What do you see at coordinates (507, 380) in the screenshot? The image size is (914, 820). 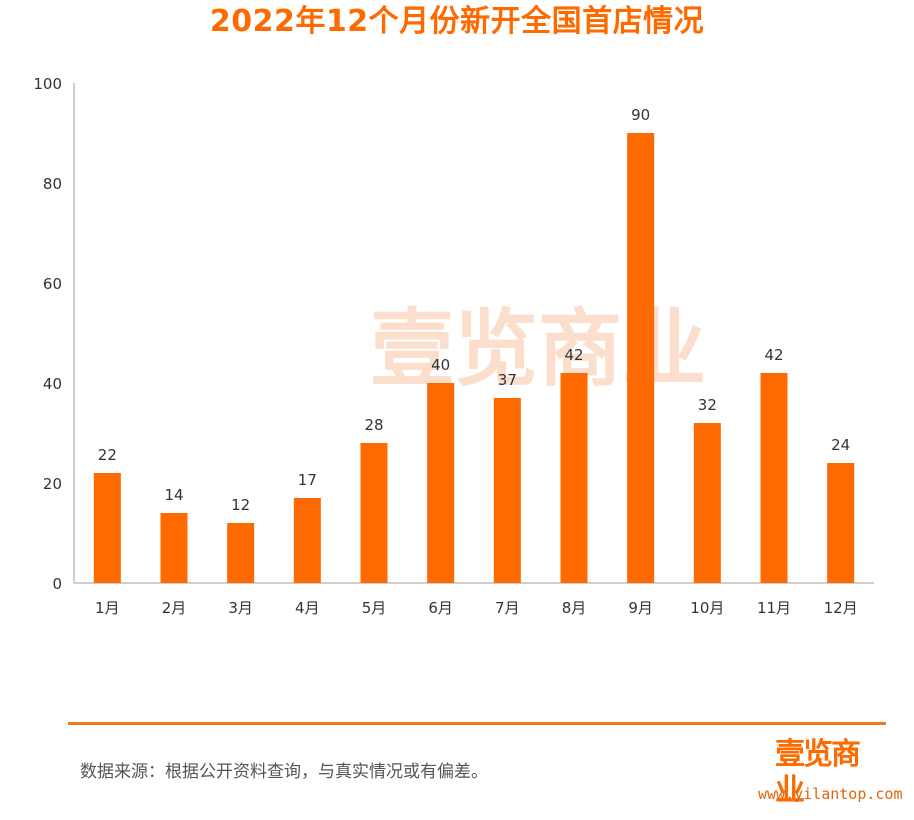 I see `data-label: 37` at bounding box center [507, 380].